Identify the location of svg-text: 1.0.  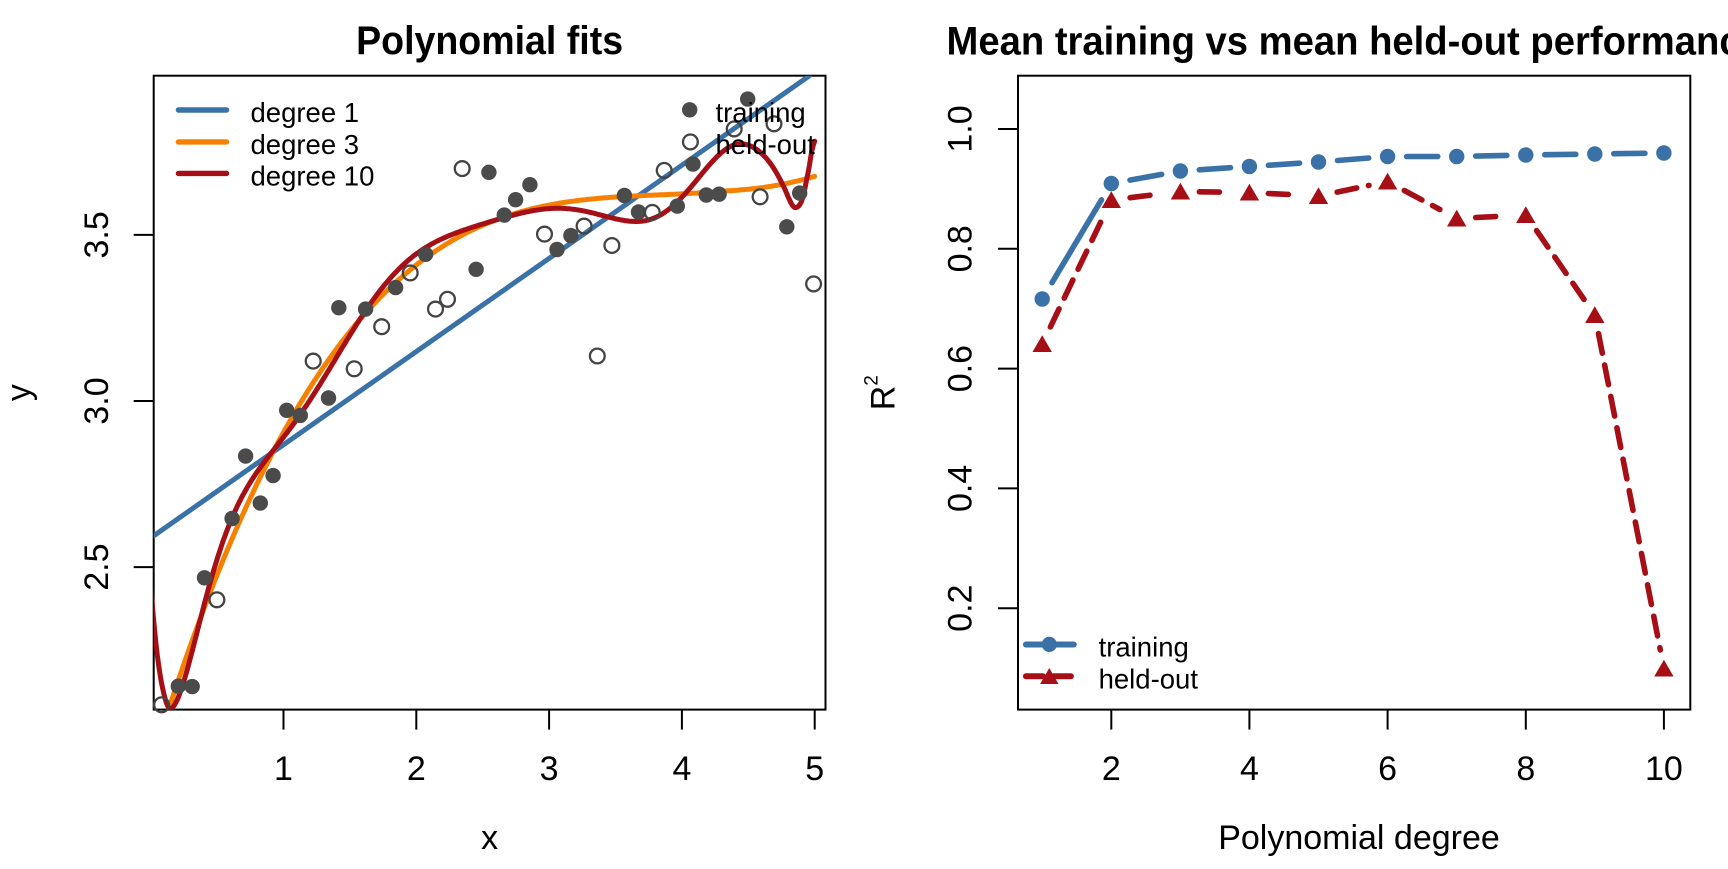
(961, 128).